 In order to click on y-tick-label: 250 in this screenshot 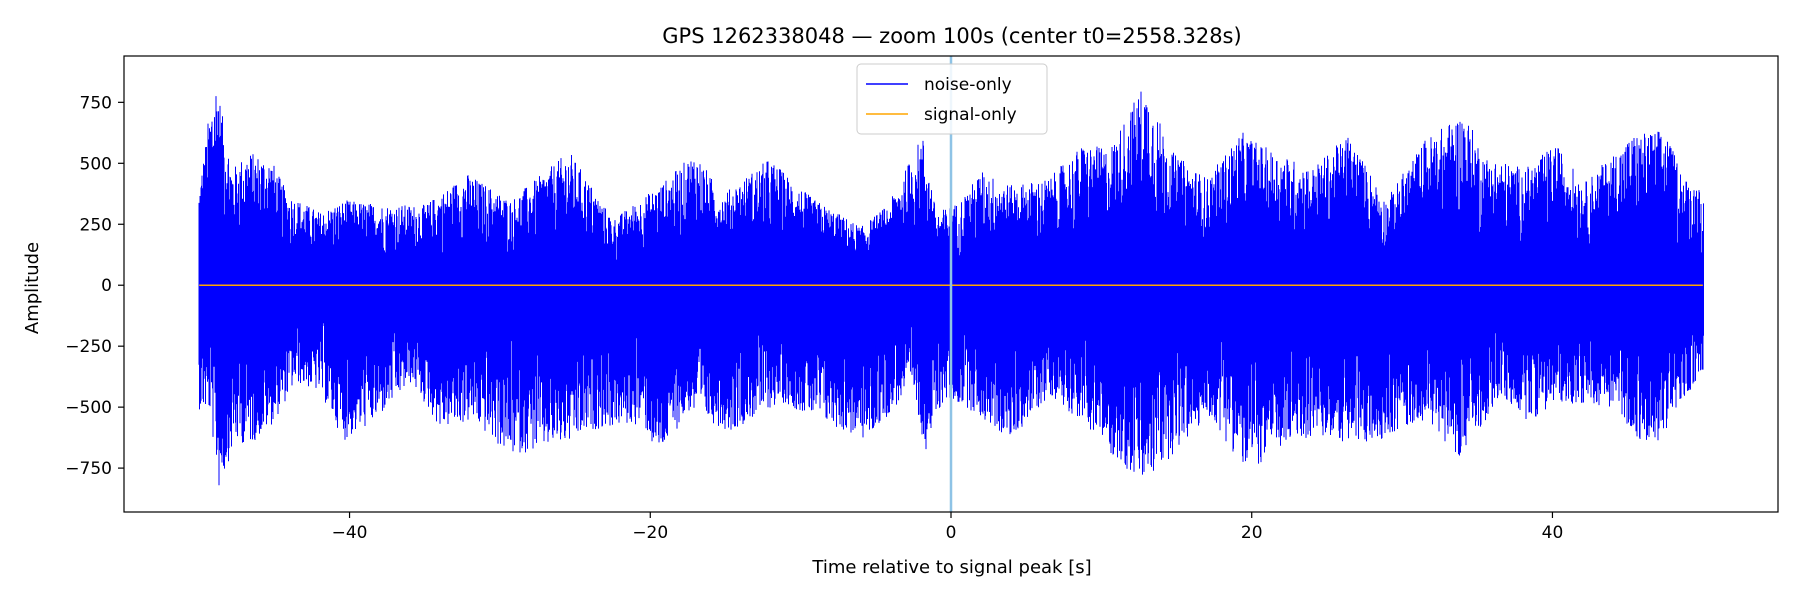, I will do `click(96, 225)`.